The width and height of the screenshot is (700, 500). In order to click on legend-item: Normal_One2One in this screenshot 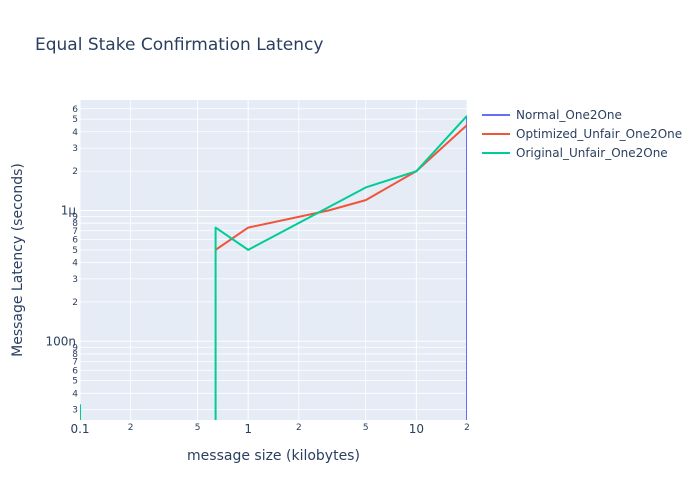, I will do `click(552, 115)`.